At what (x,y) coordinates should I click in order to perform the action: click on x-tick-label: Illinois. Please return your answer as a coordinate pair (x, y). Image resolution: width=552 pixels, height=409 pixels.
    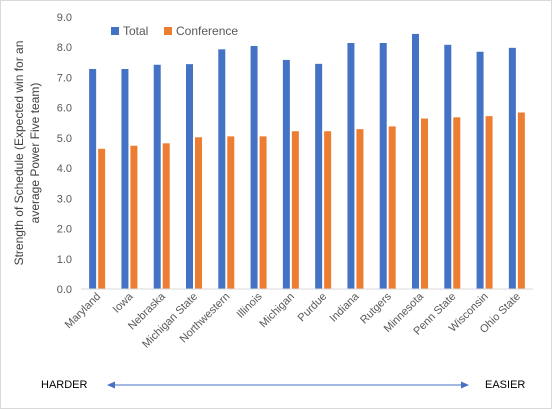
    Looking at the image, I should click on (250, 305).